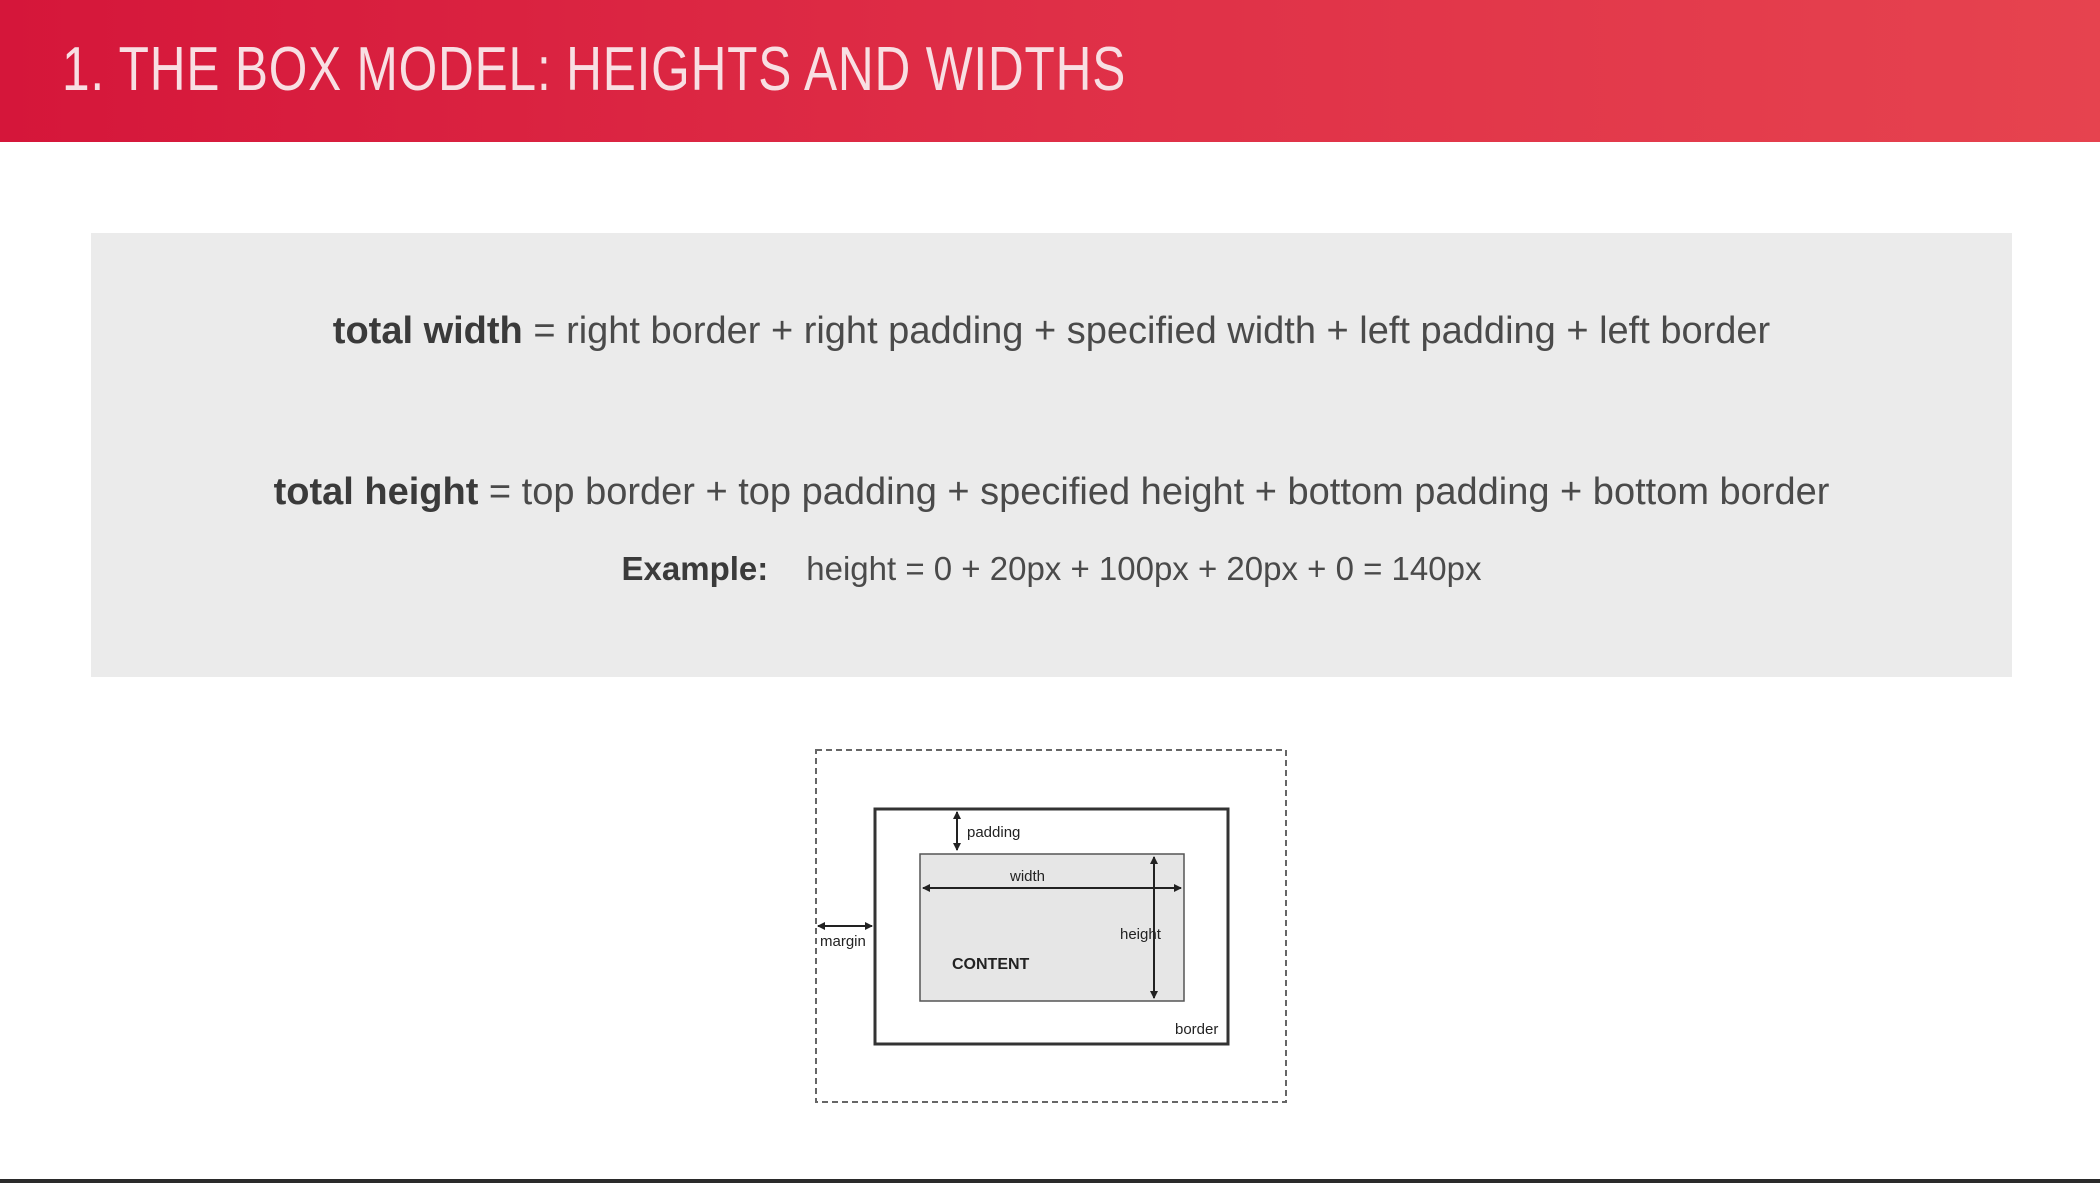 The height and width of the screenshot is (1183, 2100). Describe the element at coordinates (1050, 1181) in the screenshot. I see `bottom-edge` at that location.